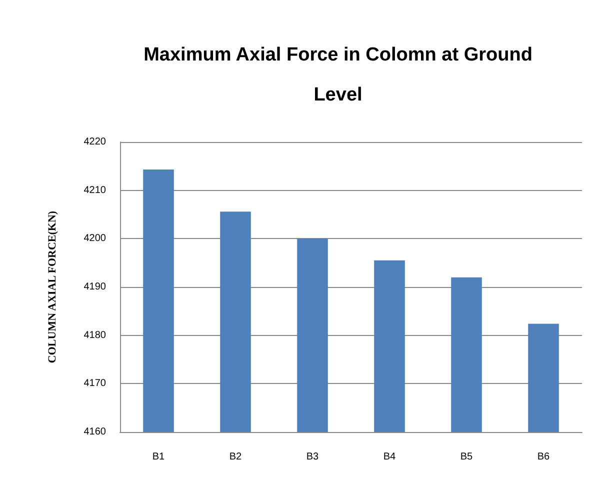  I want to click on y-tick-label: 4180, so click(95, 335).